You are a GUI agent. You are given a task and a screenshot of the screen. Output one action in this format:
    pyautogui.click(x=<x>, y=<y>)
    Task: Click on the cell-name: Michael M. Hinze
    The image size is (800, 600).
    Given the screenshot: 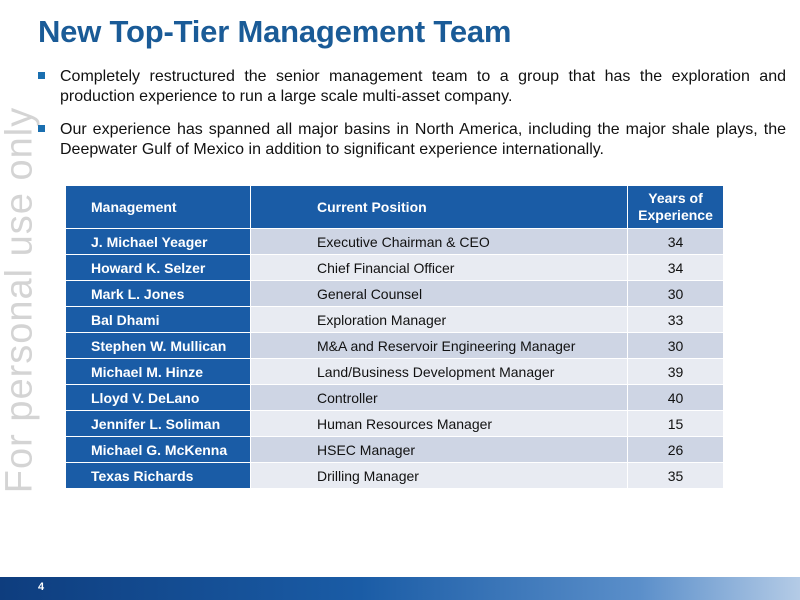 What is the action you would take?
    pyautogui.click(x=158, y=371)
    